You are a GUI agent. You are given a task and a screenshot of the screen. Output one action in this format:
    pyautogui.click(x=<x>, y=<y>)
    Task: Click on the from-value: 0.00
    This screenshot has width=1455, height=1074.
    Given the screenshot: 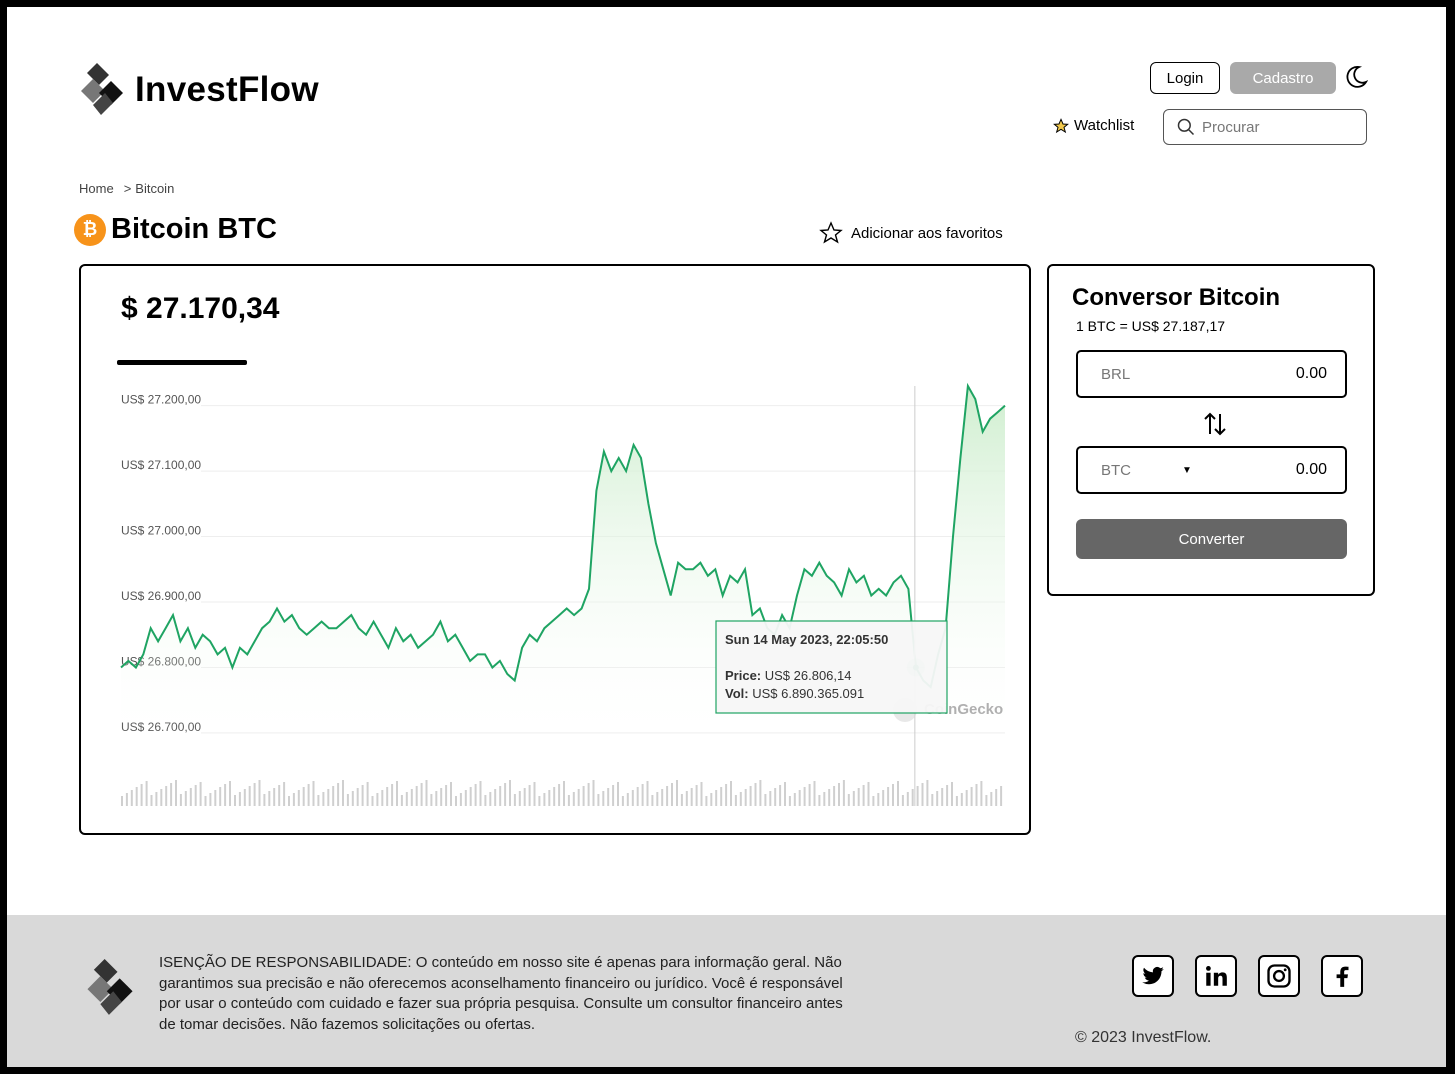 What is the action you would take?
    pyautogui.click(x=1311, y=373)
    